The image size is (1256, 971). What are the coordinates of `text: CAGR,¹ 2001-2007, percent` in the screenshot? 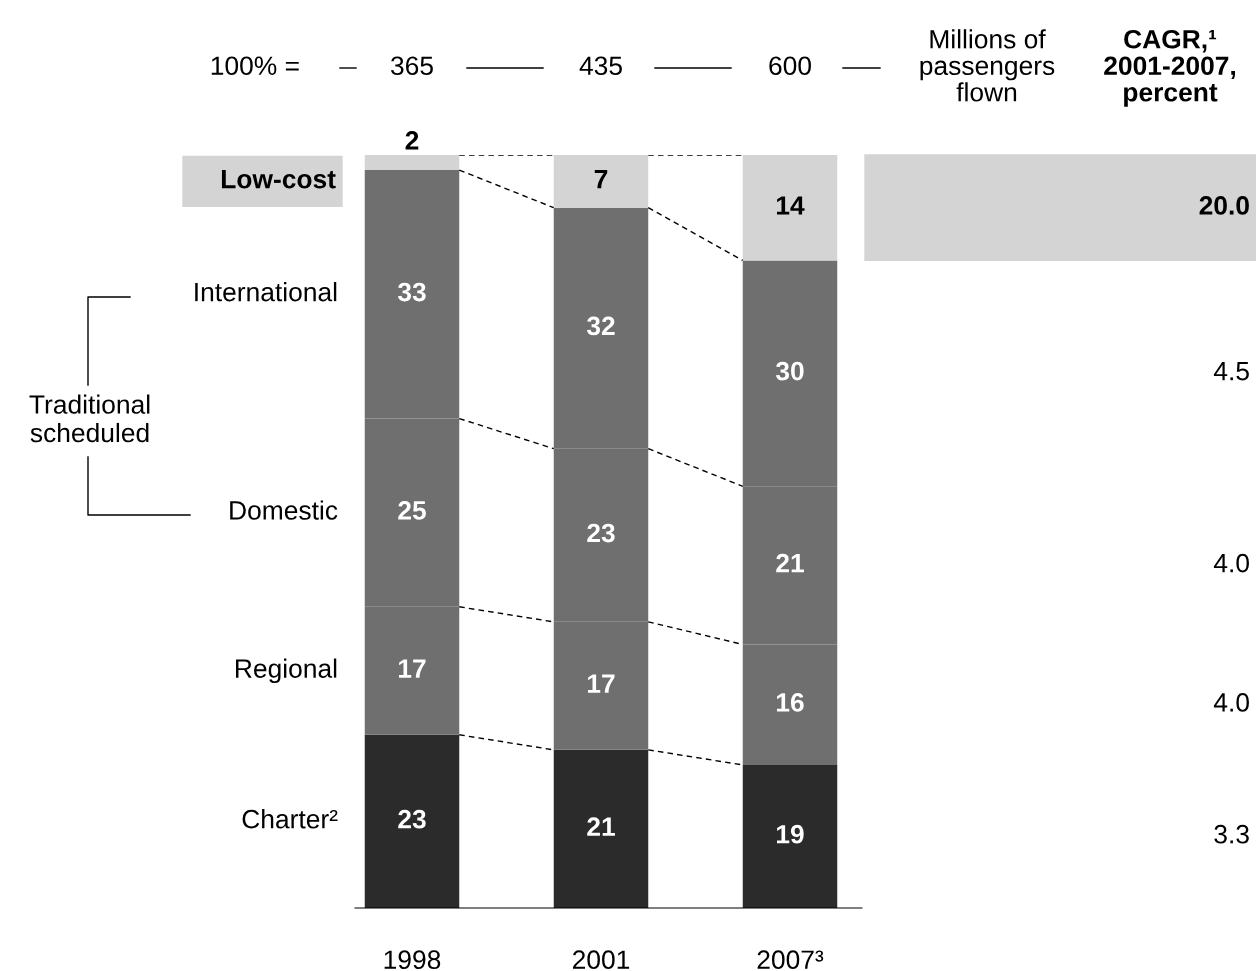 It's located at (1170, 68).